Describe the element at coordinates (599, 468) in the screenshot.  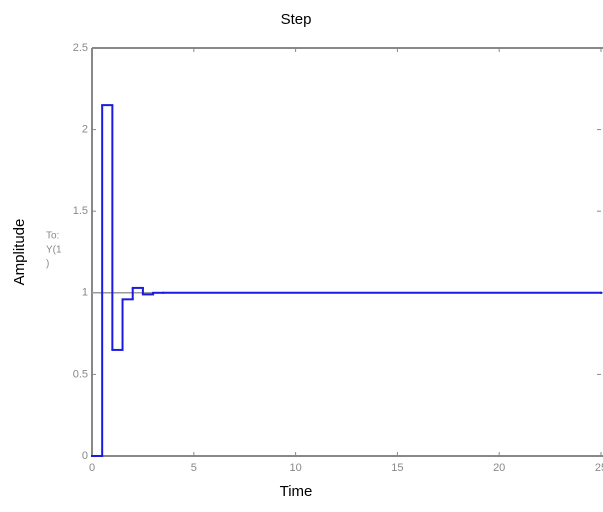
I see `x-tick-label: 25` at that location.